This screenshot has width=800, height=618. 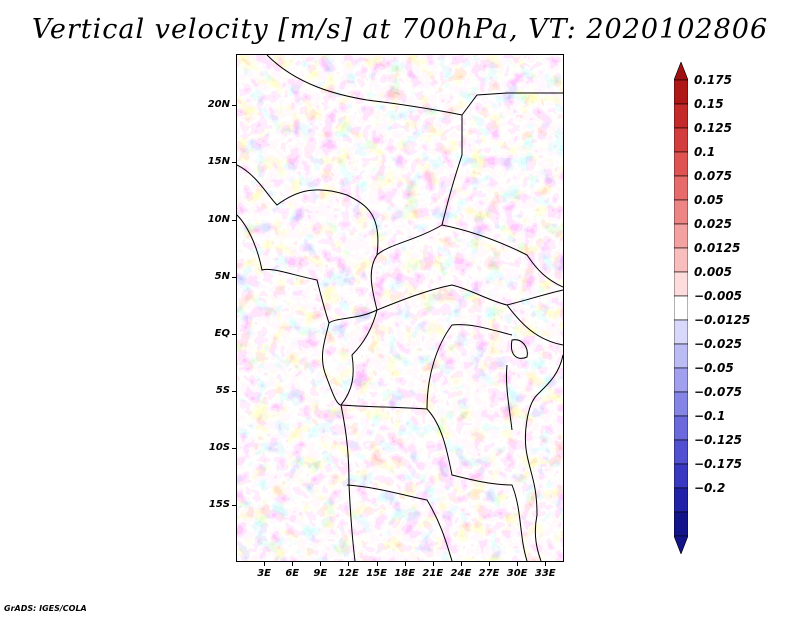 What do you see at coordinates (509, 397) in the screenshot?
I see `lake-tanganyika` at bounding box center [509, 397].